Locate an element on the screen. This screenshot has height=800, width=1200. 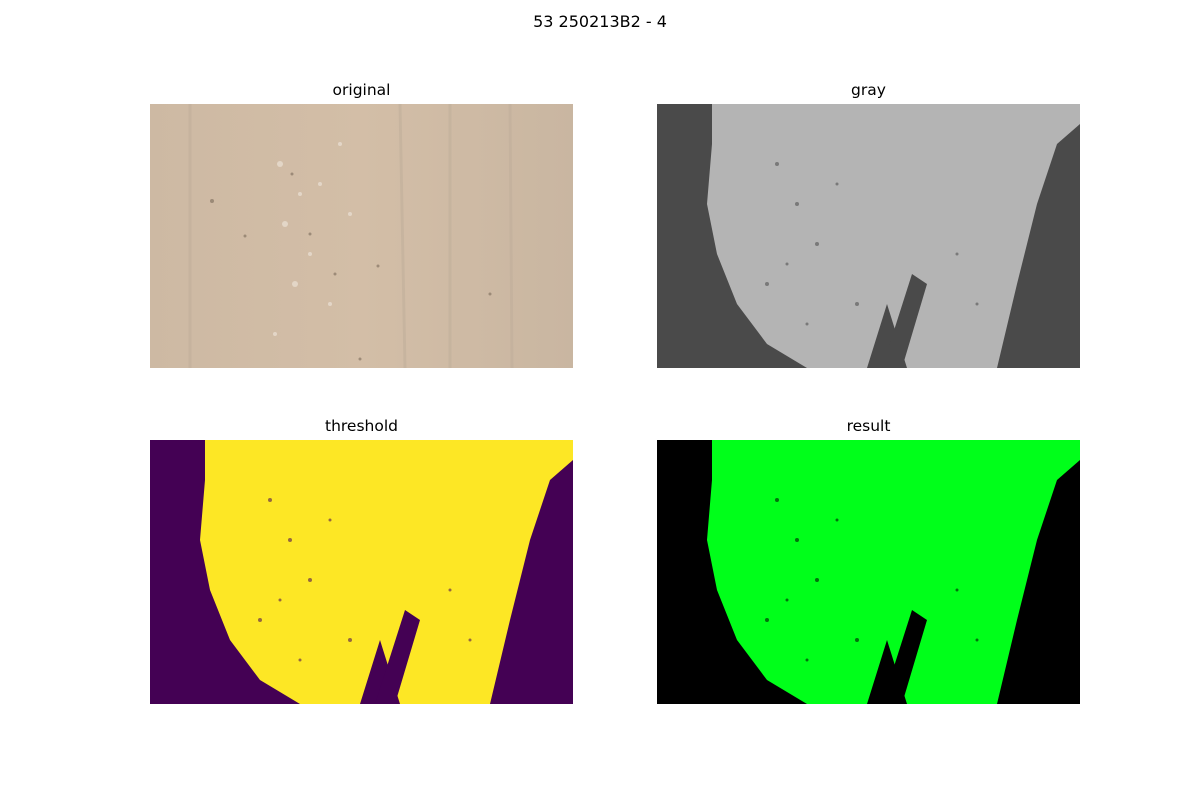
threshold-image is located at coordinates (361, 572).